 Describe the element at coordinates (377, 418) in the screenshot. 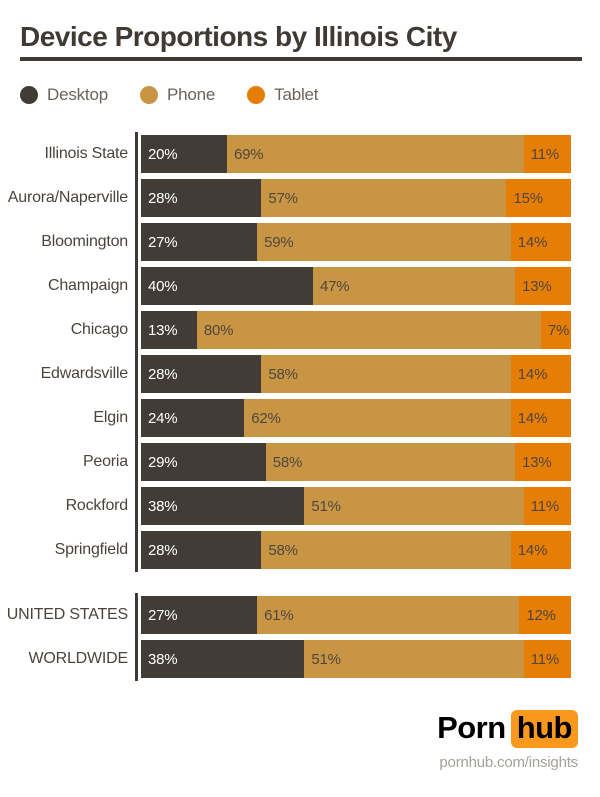

I see `bar-segment-phone: 62%` at that location.